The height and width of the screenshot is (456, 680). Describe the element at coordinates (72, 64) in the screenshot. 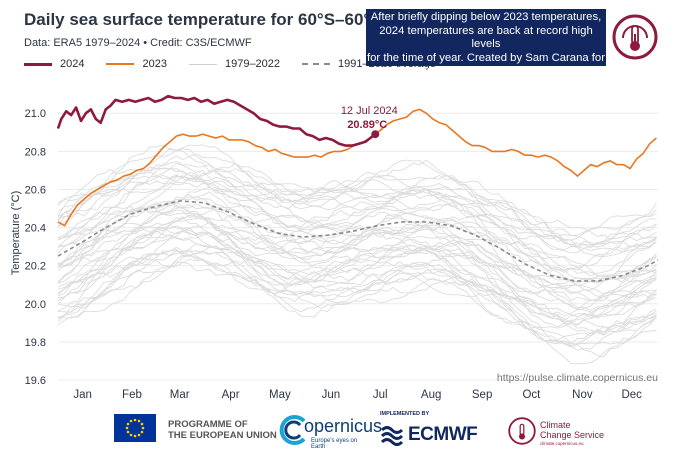

I see `legend-label-2024: 2024` at that location.